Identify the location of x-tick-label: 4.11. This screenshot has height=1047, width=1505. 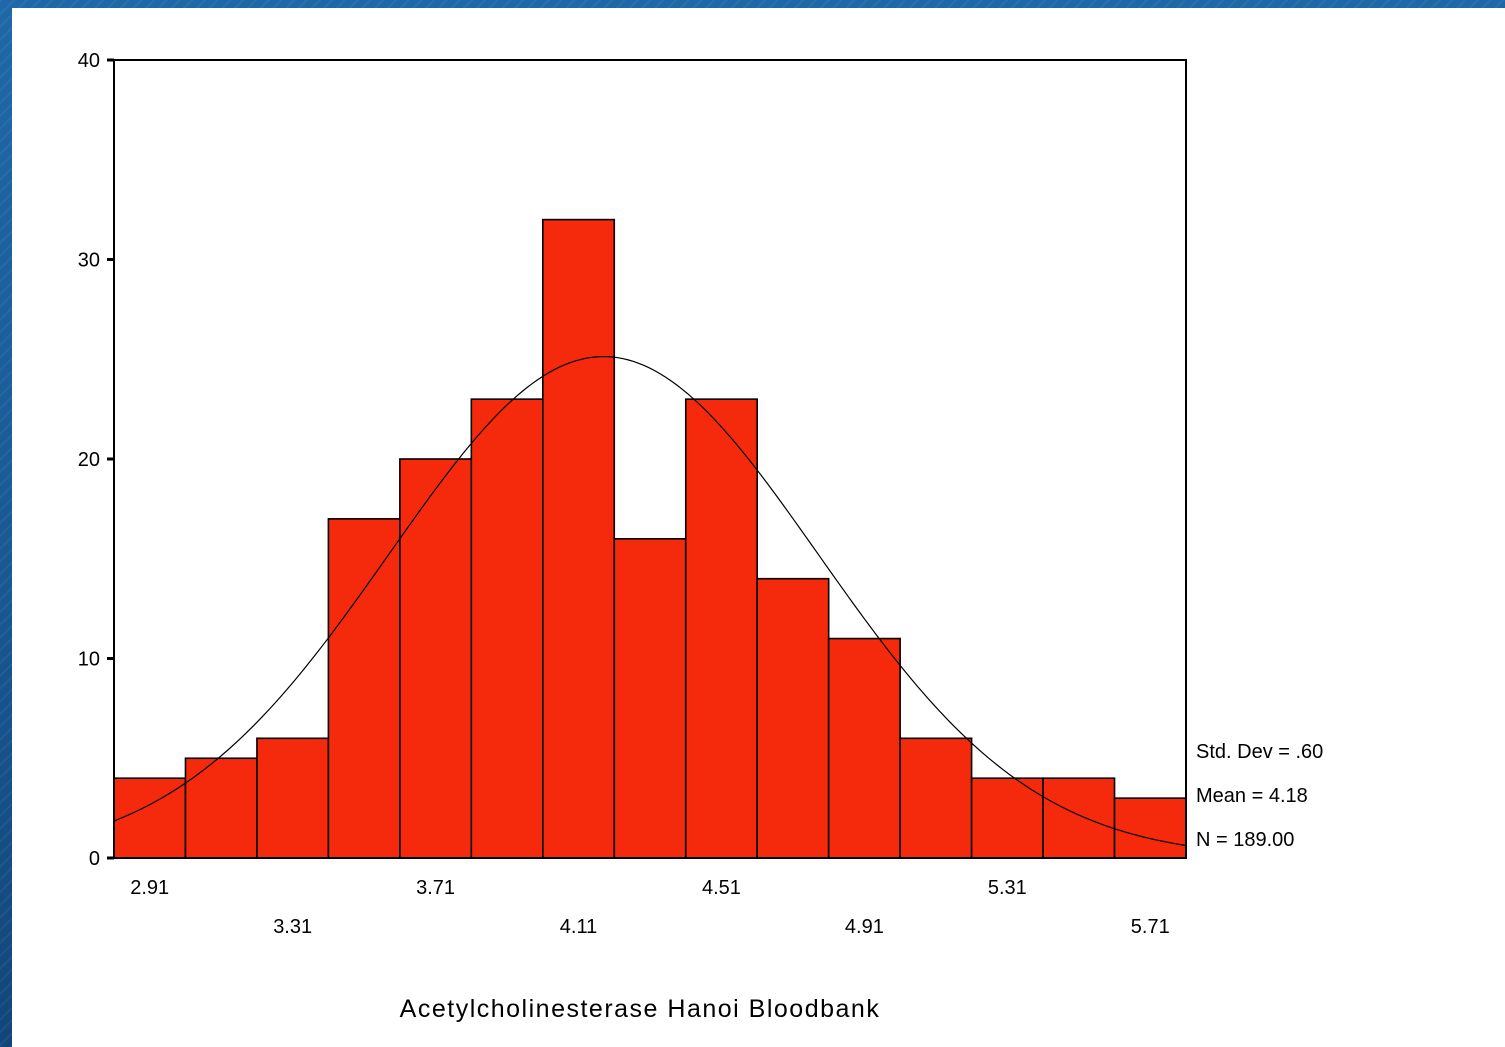
(578, 927).